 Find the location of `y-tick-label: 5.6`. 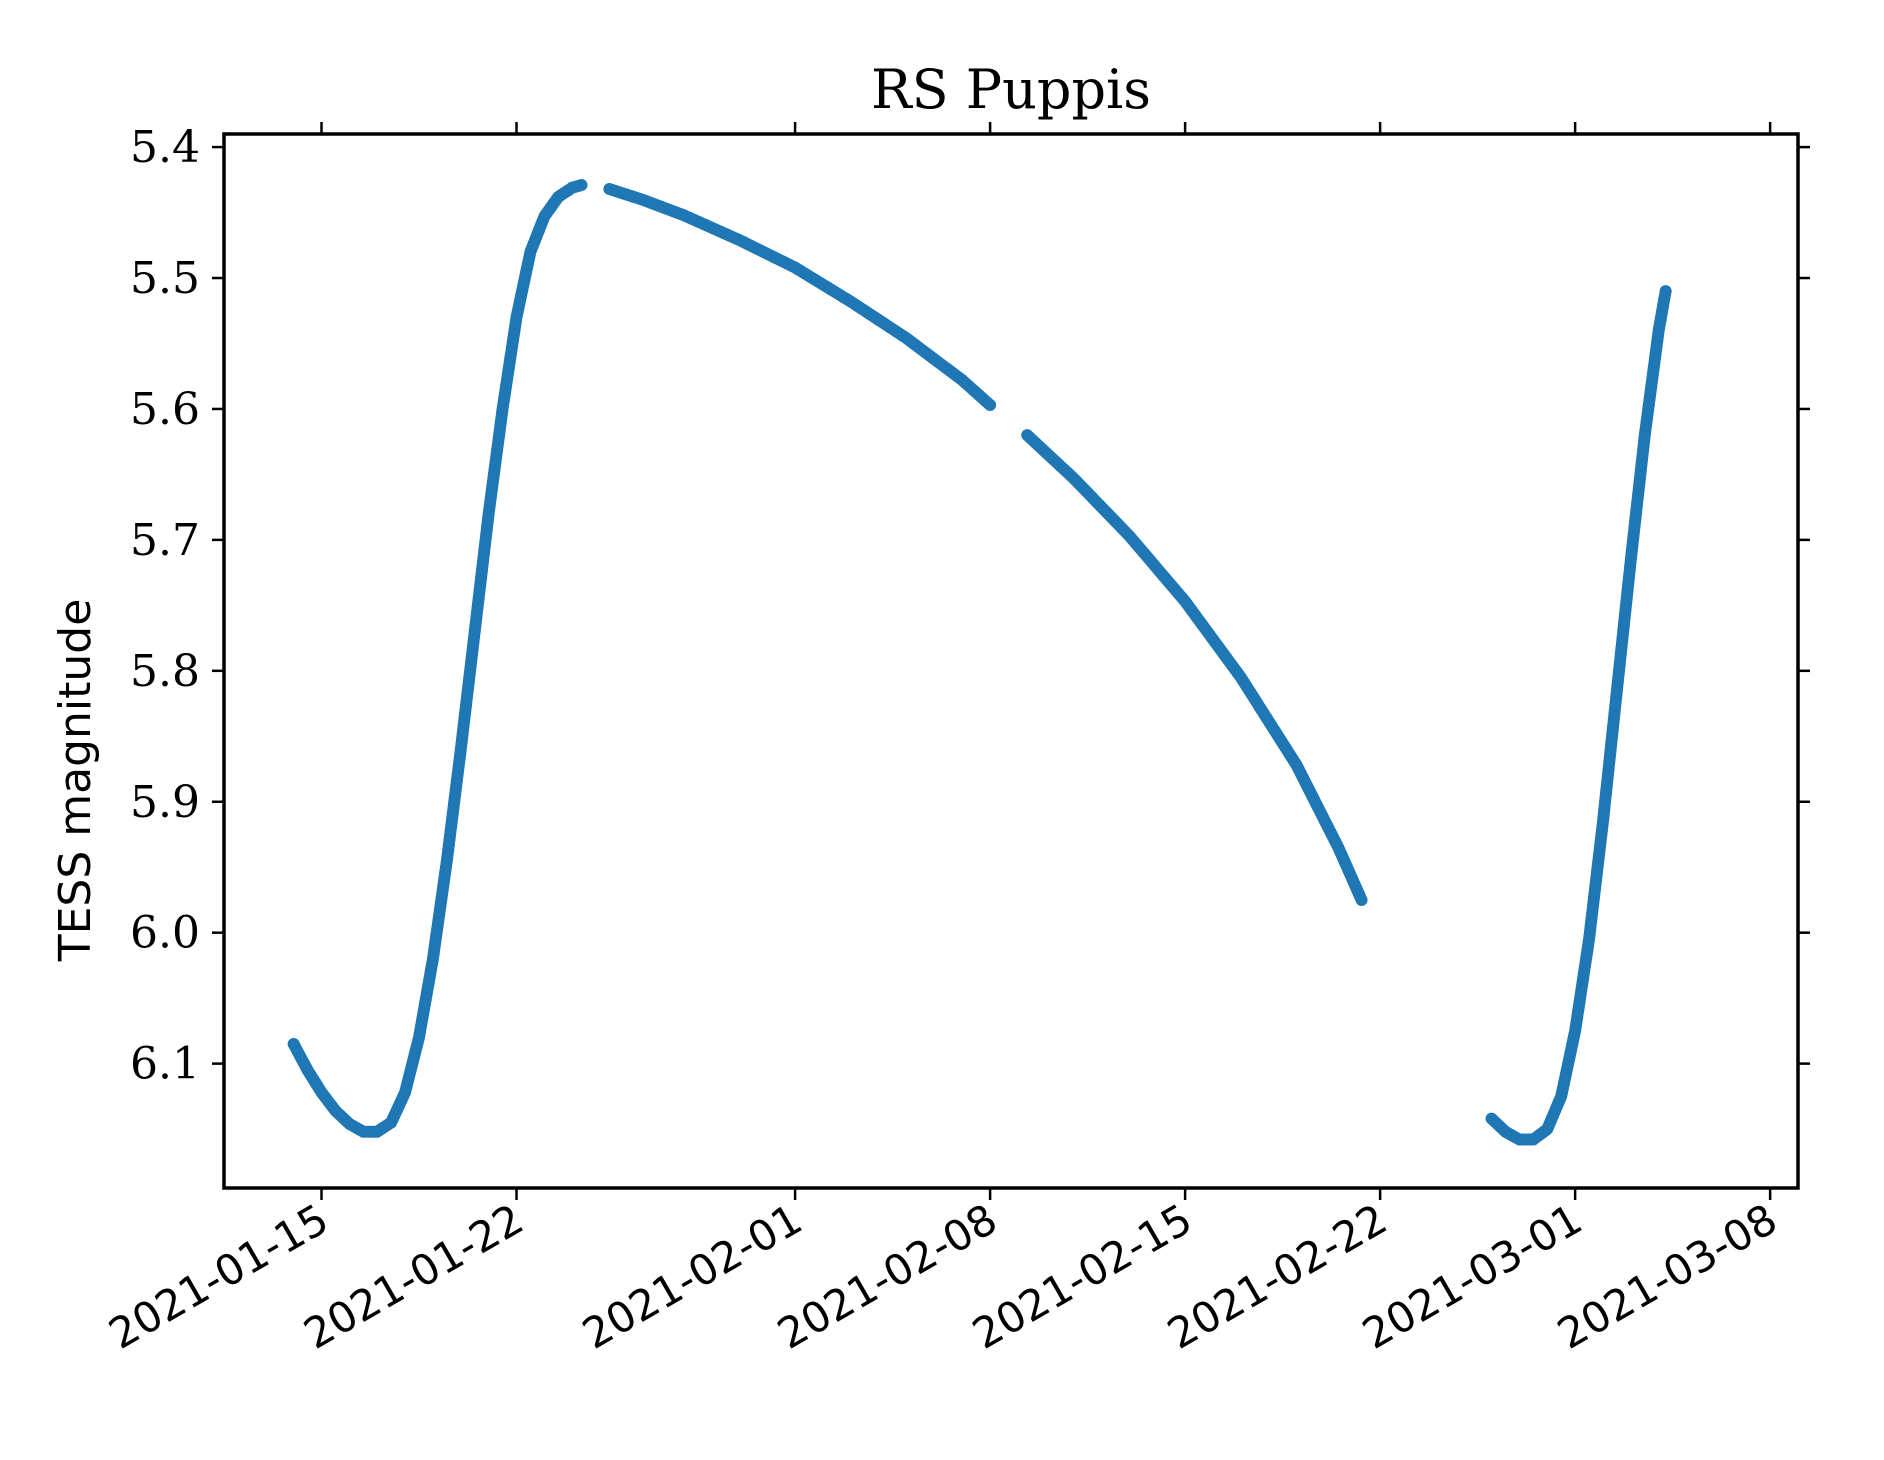

y-tick-label: 5.6 is located at coordinates (165, 409).